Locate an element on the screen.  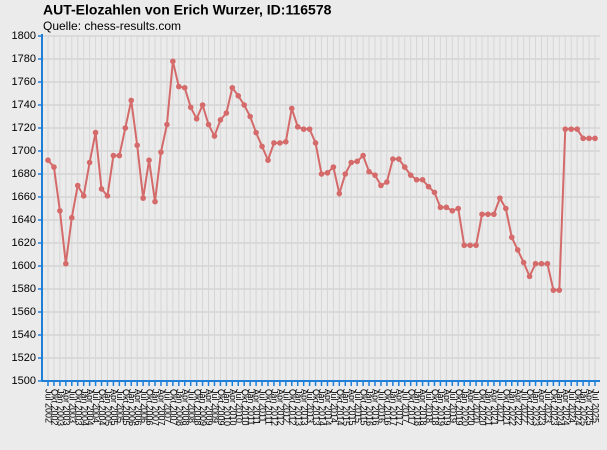
x-tick-label: Jan 2010 is located at coordinates (227, 407).